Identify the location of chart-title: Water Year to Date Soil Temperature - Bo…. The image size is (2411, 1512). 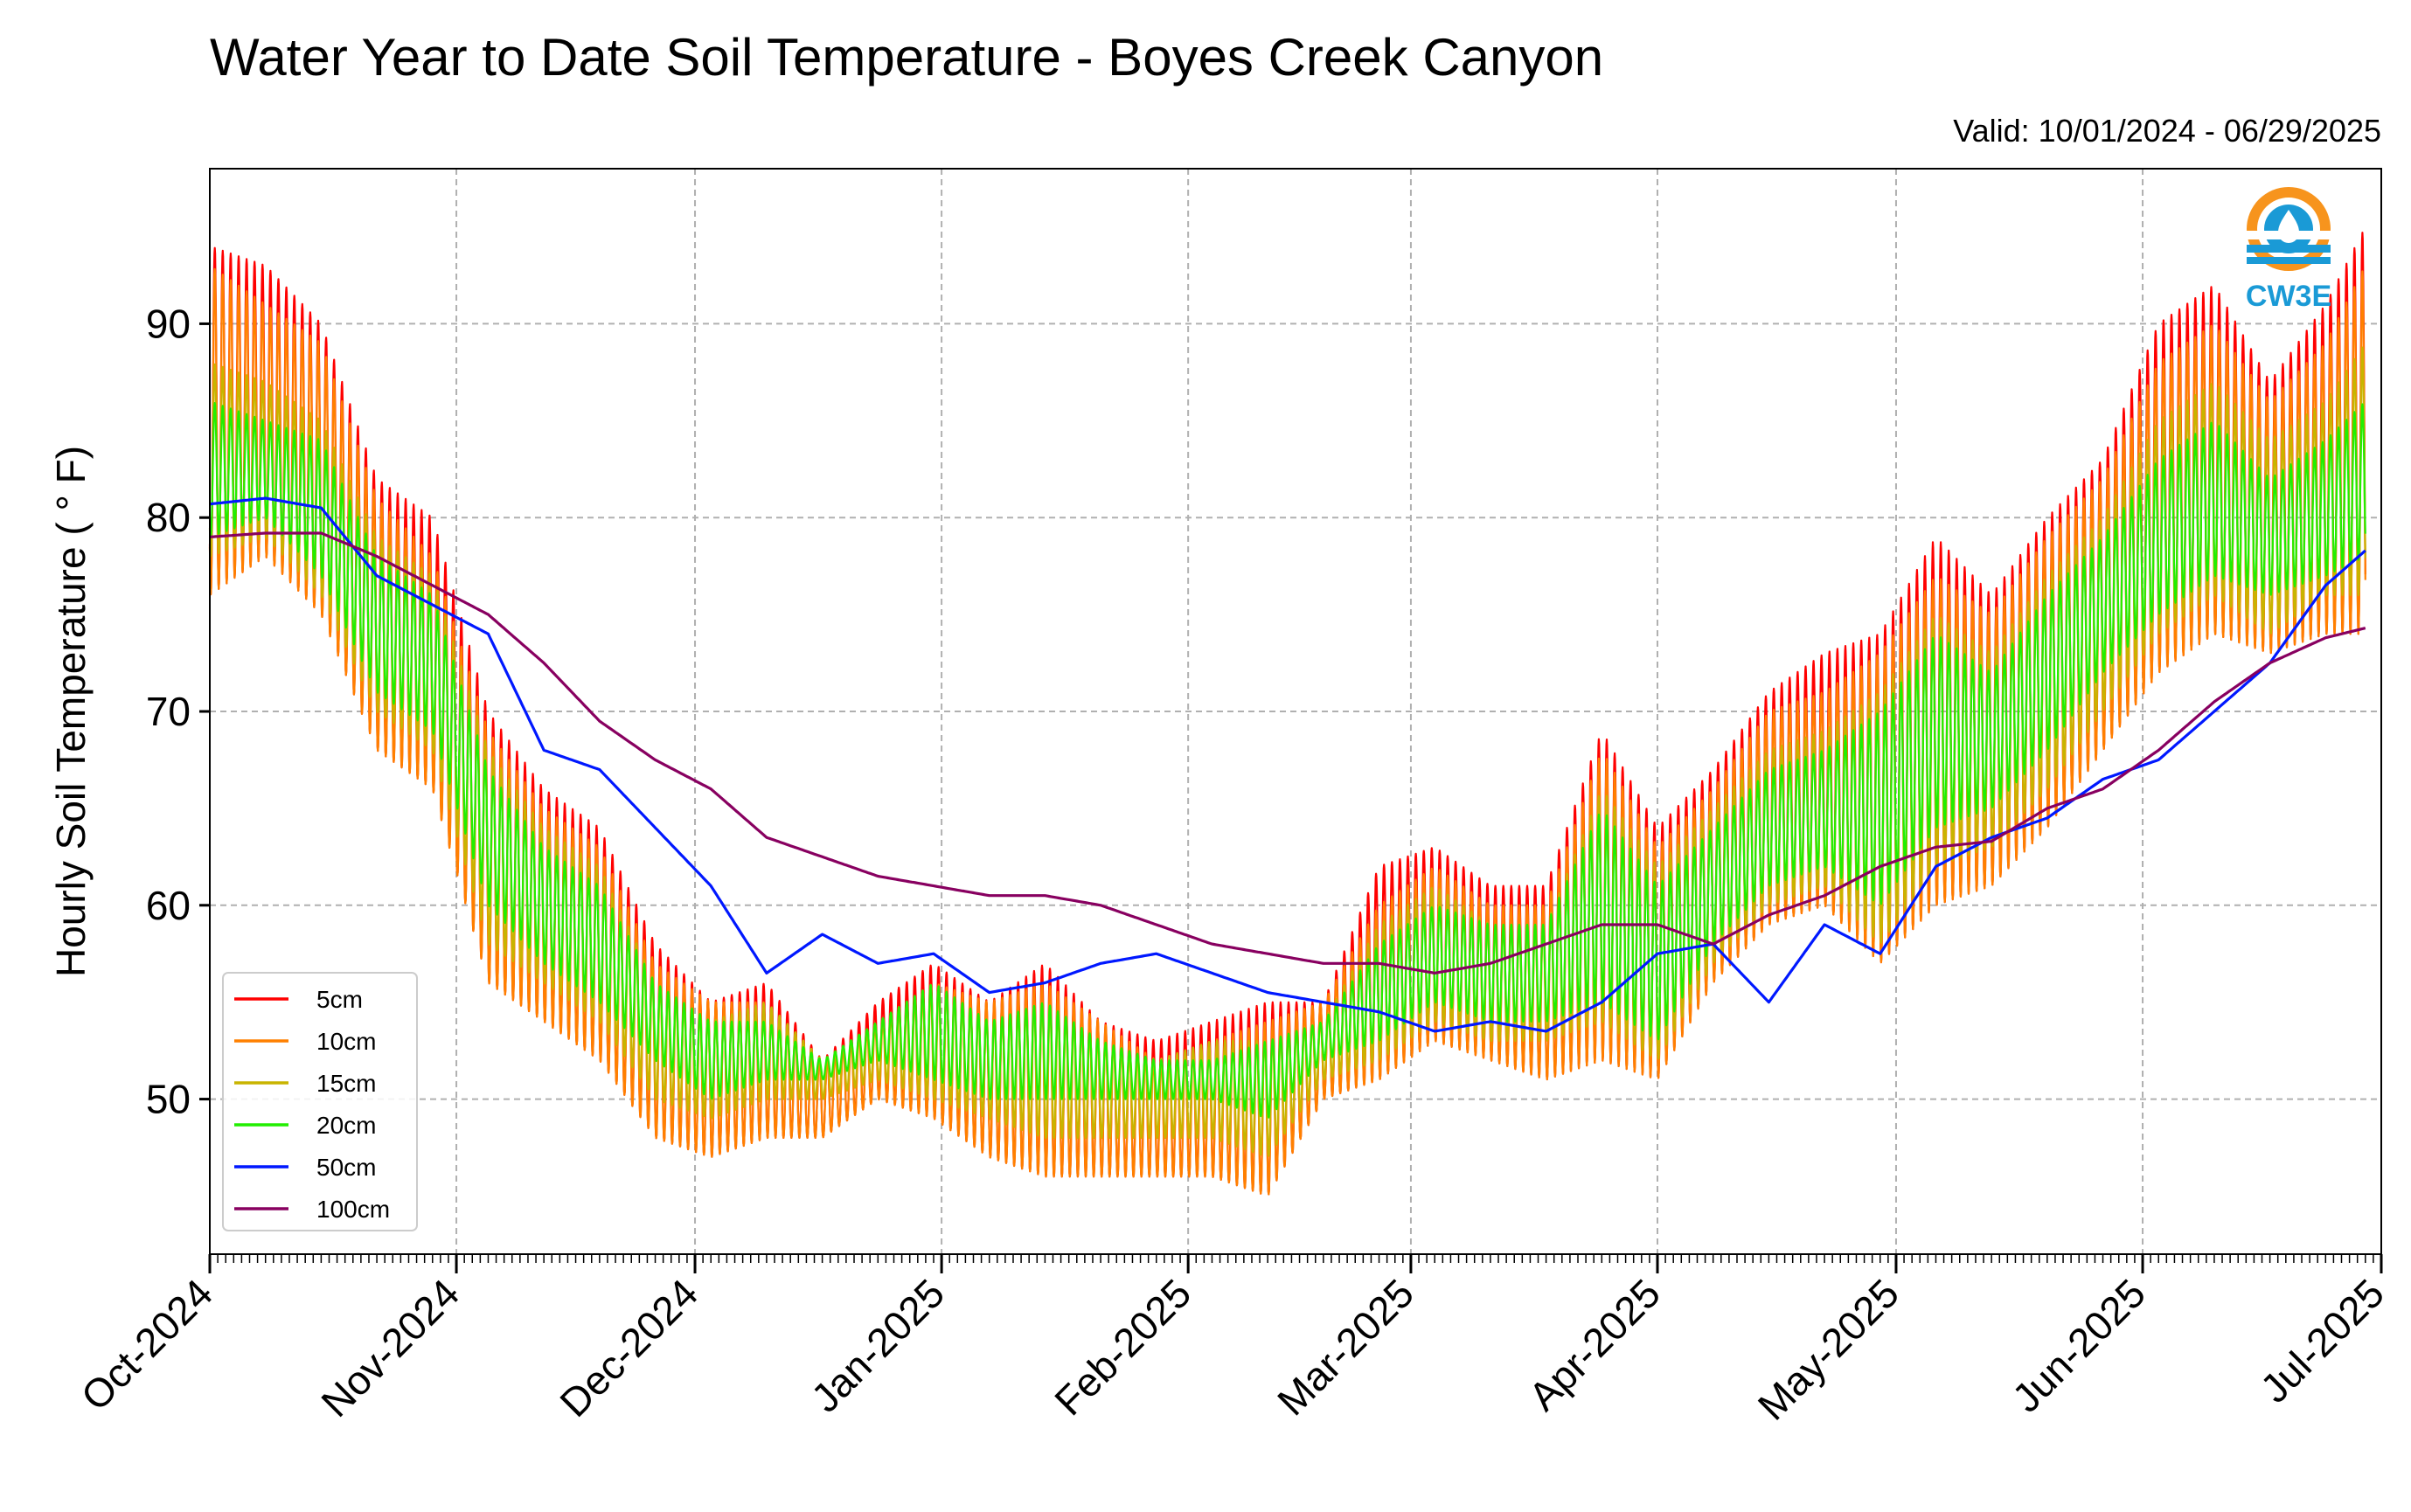
(907, 57).